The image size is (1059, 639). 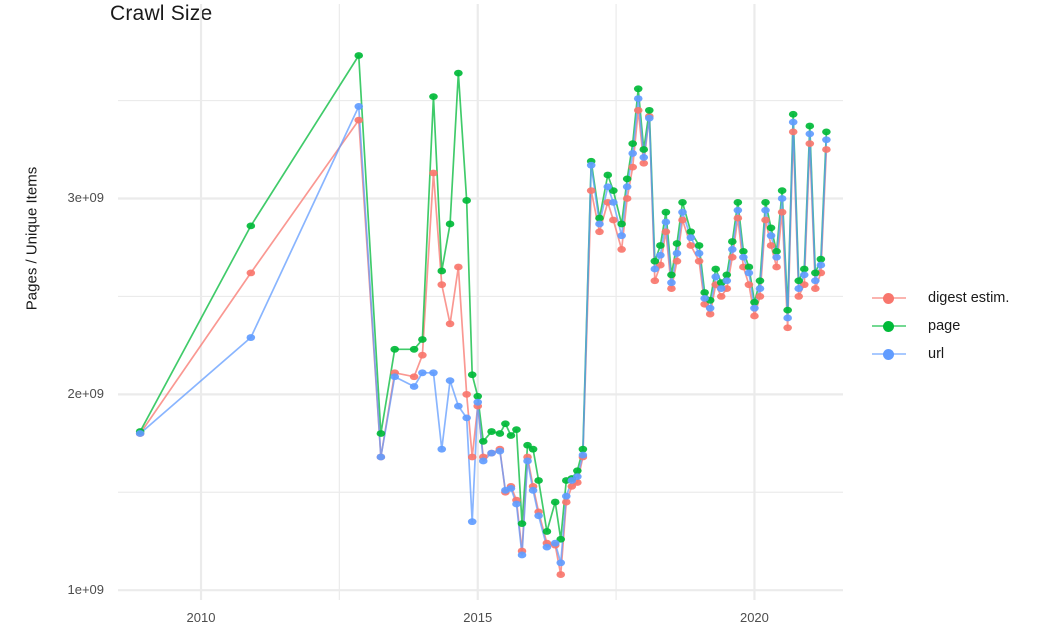 I want to click on y-axis-tick-1: 2e+09, so click(x=85, y=394).